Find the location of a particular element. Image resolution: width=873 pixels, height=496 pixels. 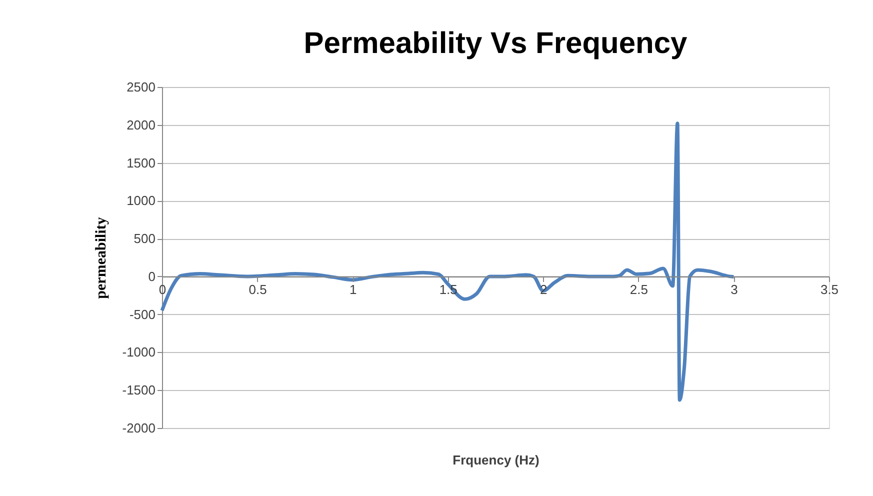

y-axis-title: permeability is located at coordinates (101, 257).